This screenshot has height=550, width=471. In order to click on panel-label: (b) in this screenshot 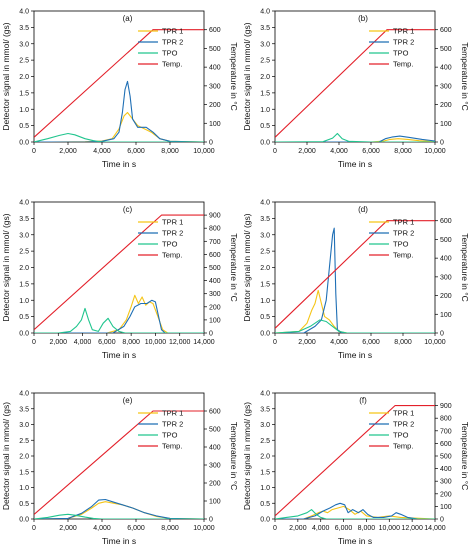, I will do `click(363, 18)`.